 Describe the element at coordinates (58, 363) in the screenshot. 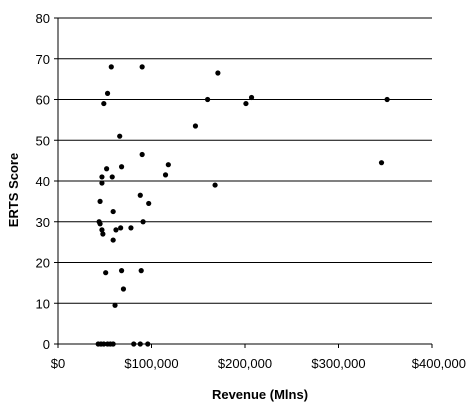

I see `x-tick-label: $0` at that location.